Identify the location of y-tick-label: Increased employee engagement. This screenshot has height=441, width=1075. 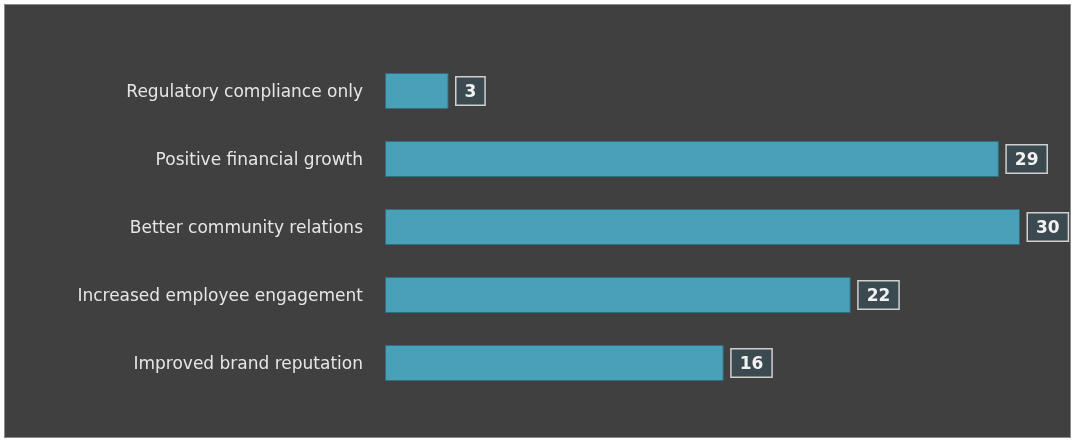
(220, 295).